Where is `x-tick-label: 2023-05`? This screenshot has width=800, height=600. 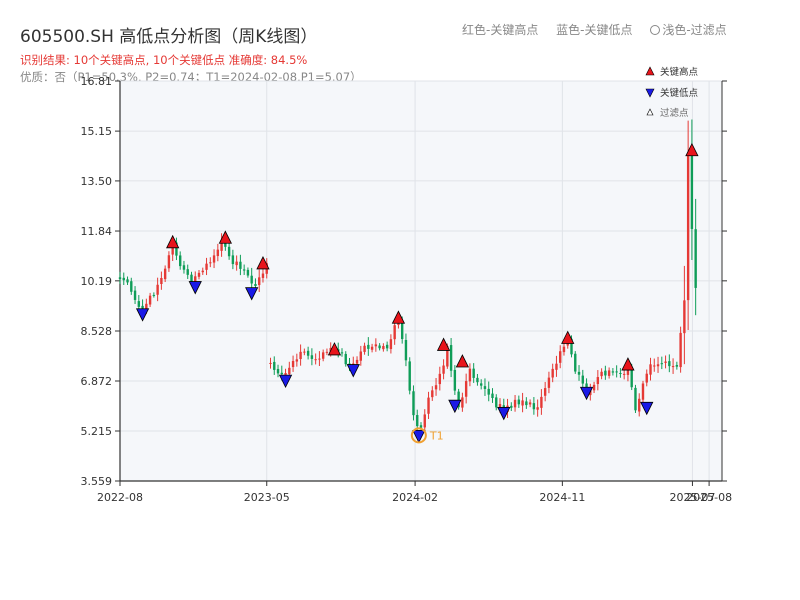 x-tick-label: 2023-05 is located at coordinates (267, 497).